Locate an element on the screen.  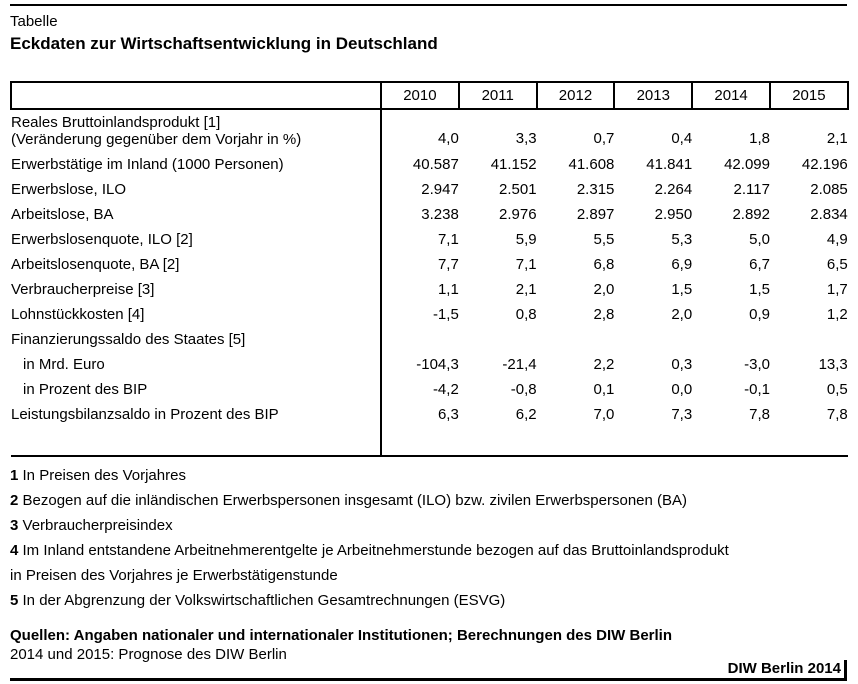
row-label: Verbraucherpreise [3] is located at coordinates (196, 289).